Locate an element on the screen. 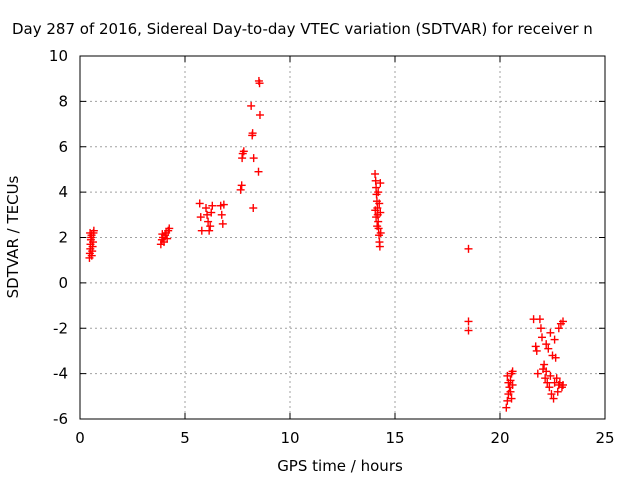 Image resolution: width=640 pixels, height=480 pixels. x-tick-label: 10 is located at coordinates (289, 438).